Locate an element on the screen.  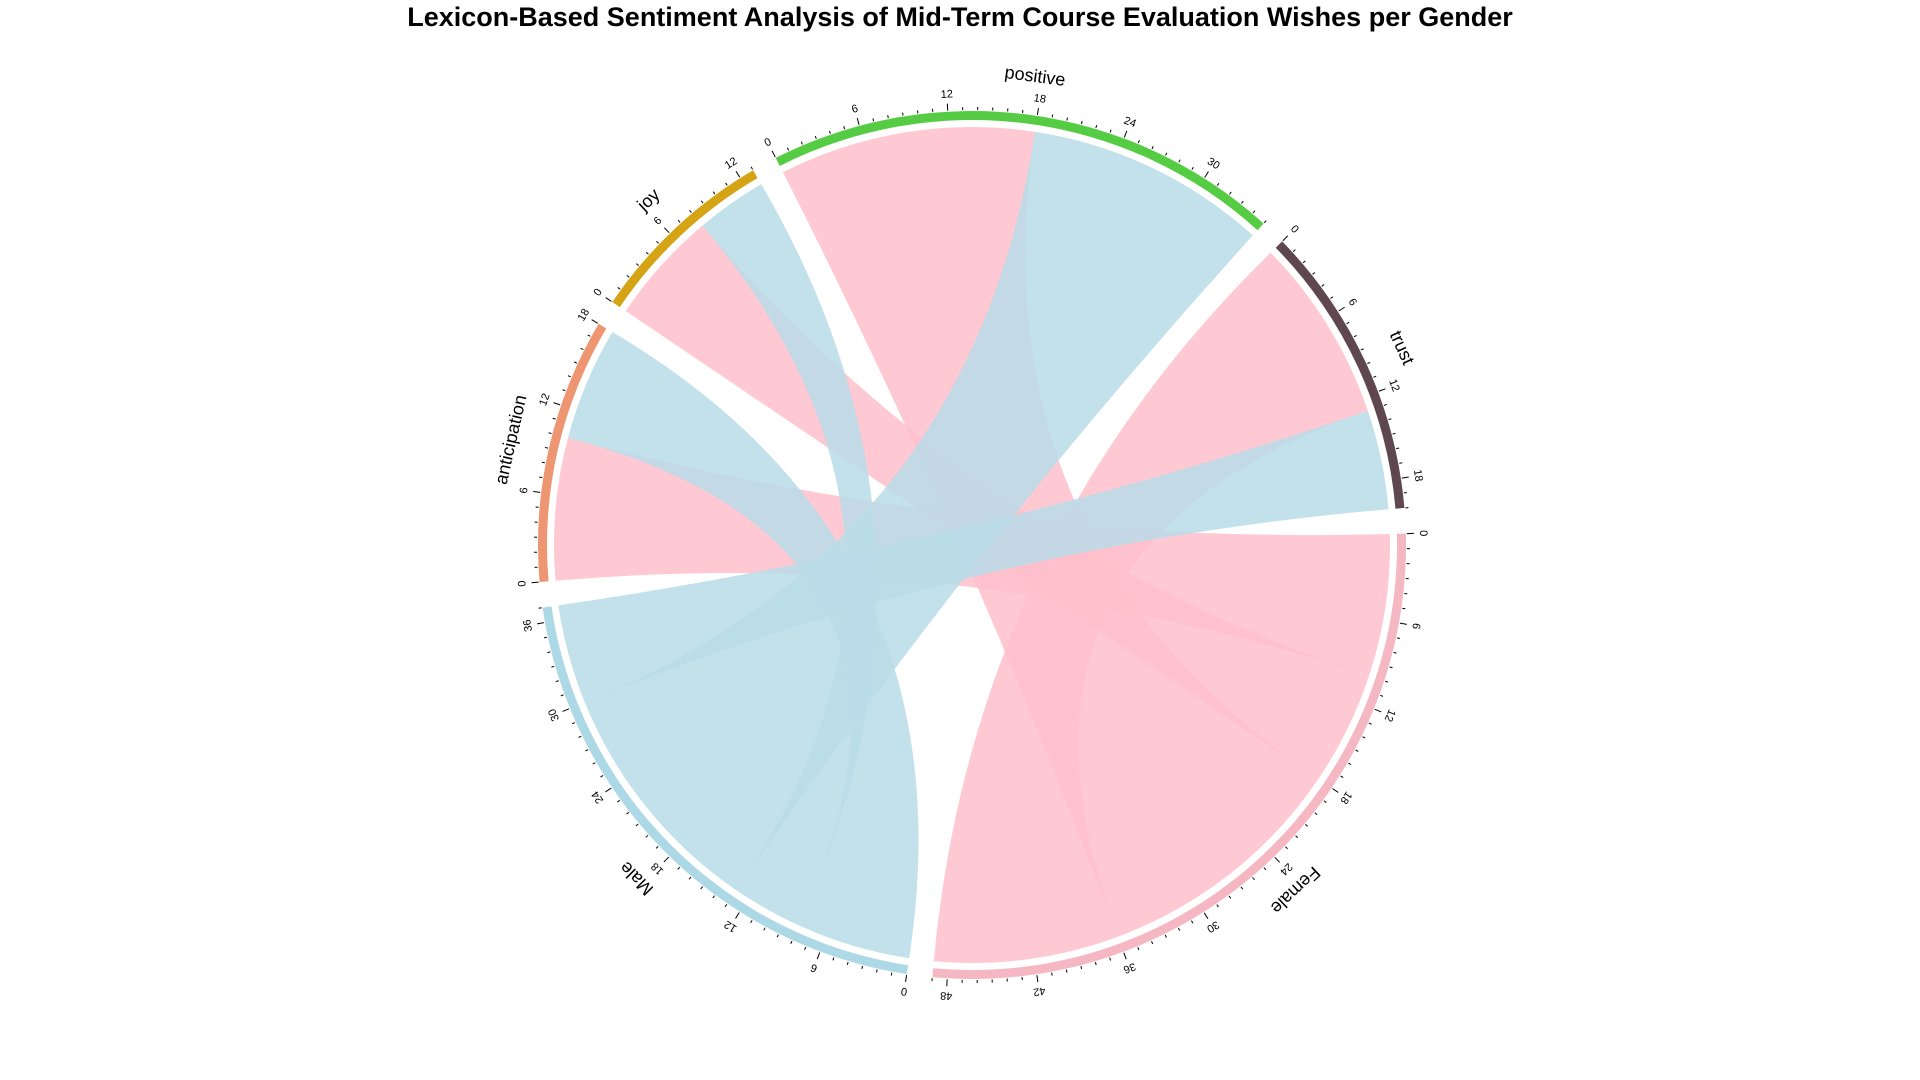
tick-label-male-12: 12 is located at coordinates (730, 926).